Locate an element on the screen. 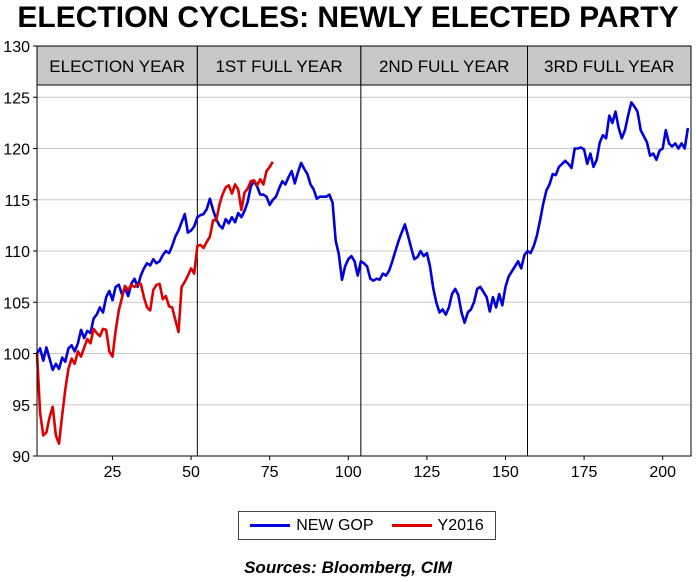  phase-header-label: 3RD FULL YEAR is located at coordinates (609, 66).